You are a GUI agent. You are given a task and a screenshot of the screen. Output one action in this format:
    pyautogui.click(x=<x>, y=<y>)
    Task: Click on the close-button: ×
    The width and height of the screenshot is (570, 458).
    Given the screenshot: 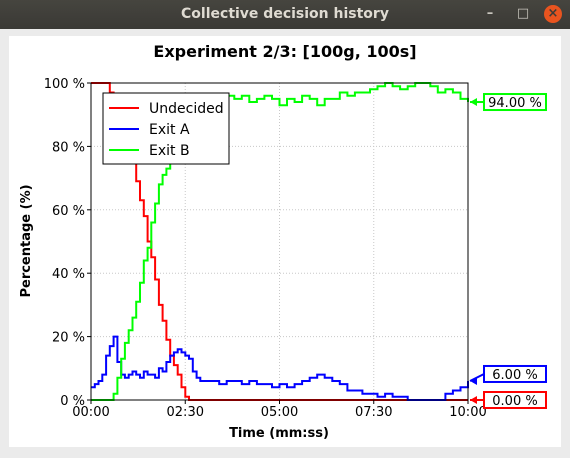 What is the action you would take?
    pyautogui.click(x=553, y=14)
    